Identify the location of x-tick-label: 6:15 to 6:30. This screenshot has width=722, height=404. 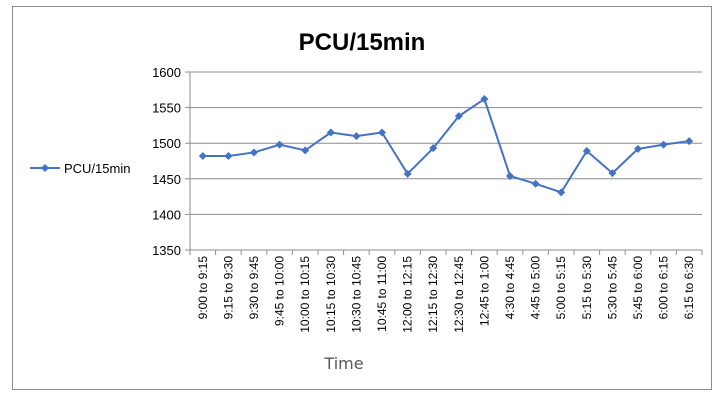
(689, 288).